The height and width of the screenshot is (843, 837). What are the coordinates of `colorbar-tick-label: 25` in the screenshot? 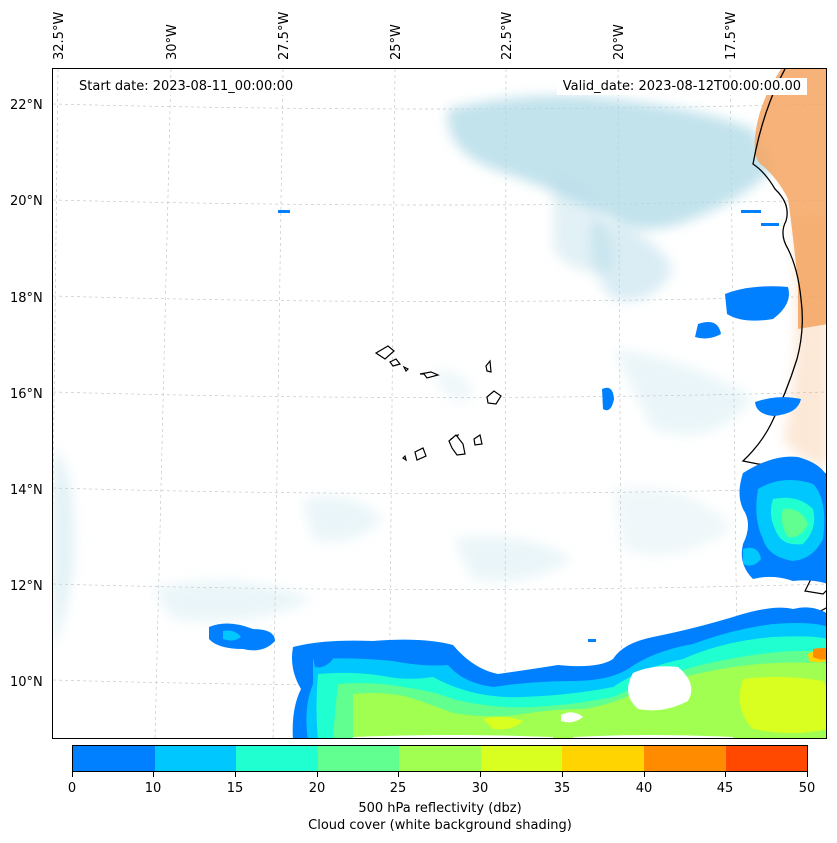 It's located at (398, 788).